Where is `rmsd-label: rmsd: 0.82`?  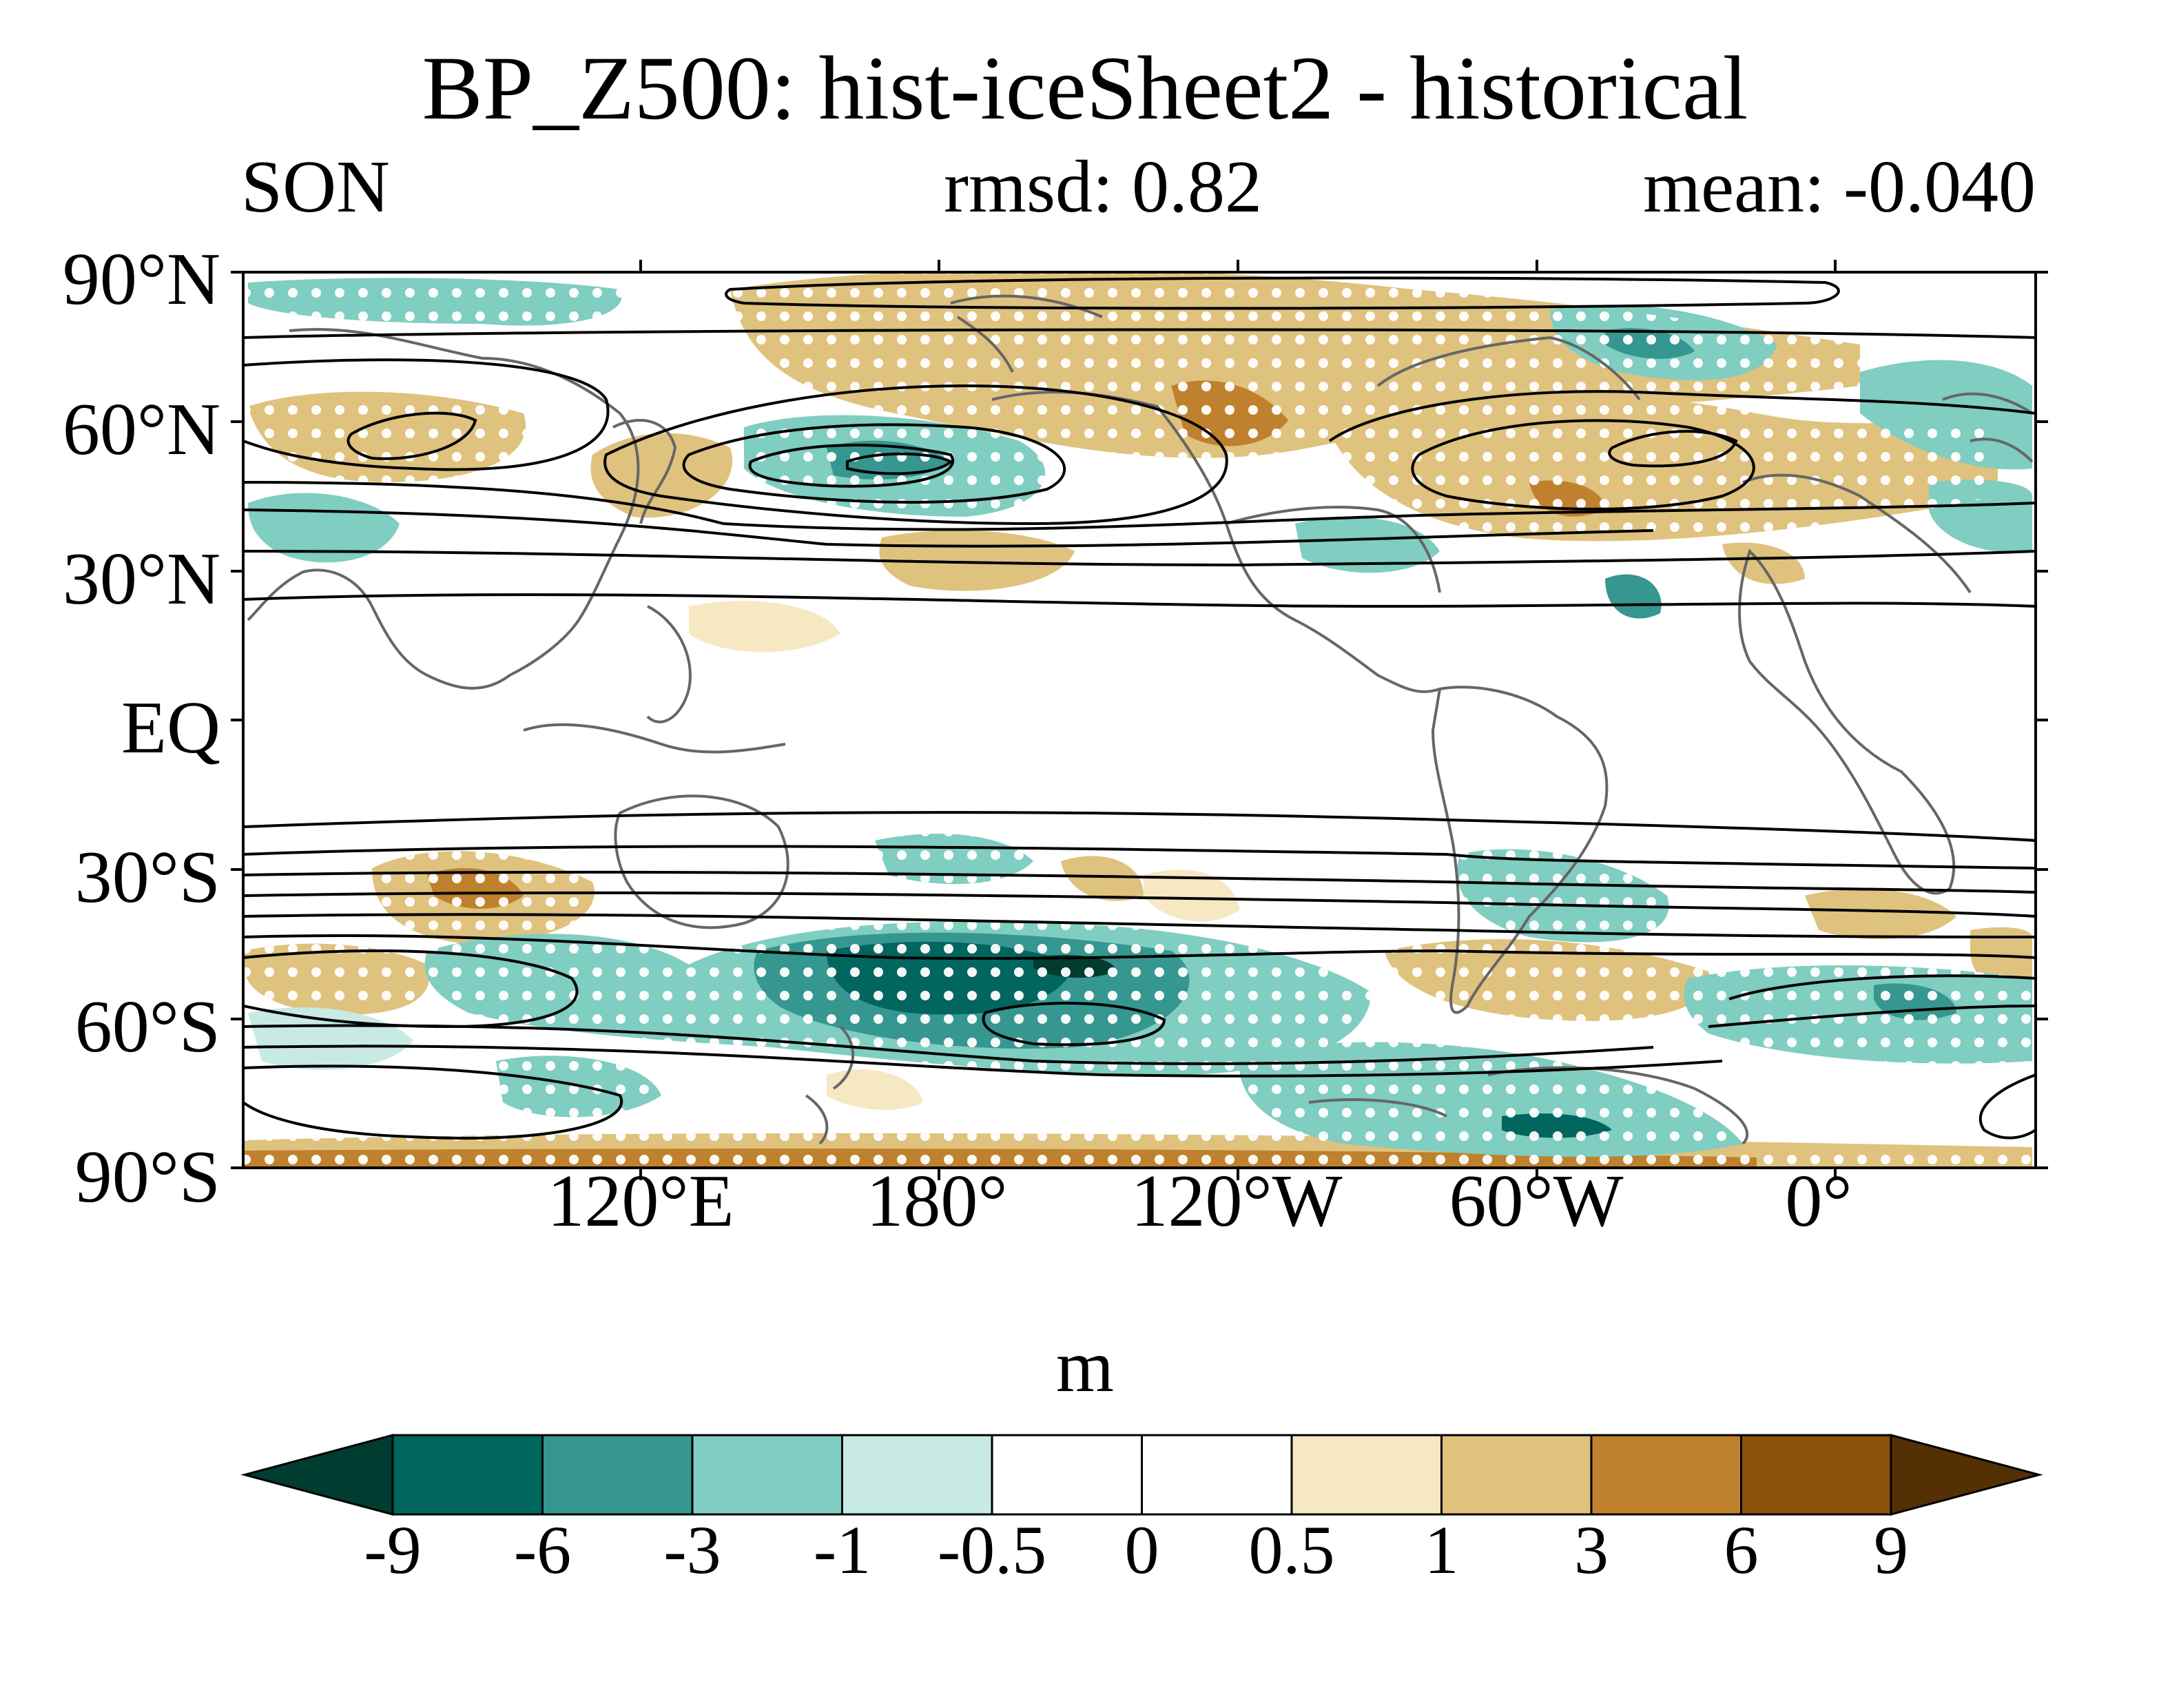
rmsd-label: rmsd: 0.82 is located at coordinates (1103, 187).